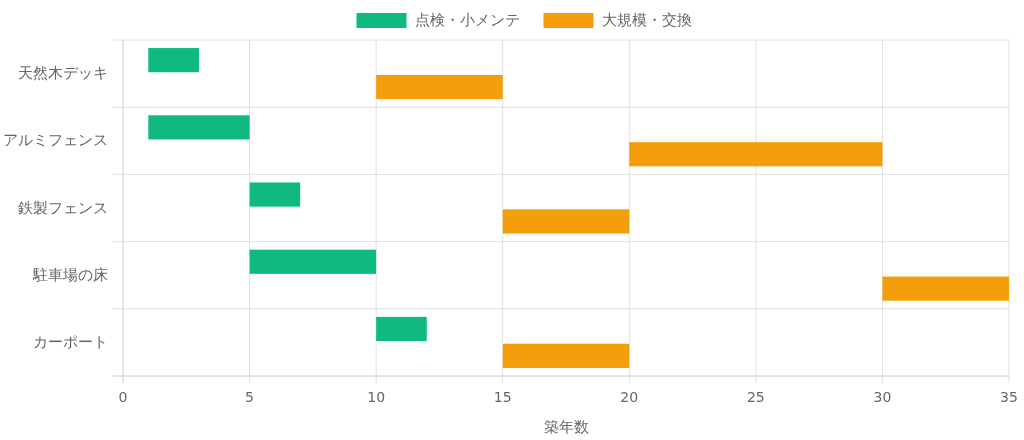  What do you see at coordinates (63, 207) in the screenshot?
I see `ytick: 鉄製フェンス` at bounding box center [63, 207].